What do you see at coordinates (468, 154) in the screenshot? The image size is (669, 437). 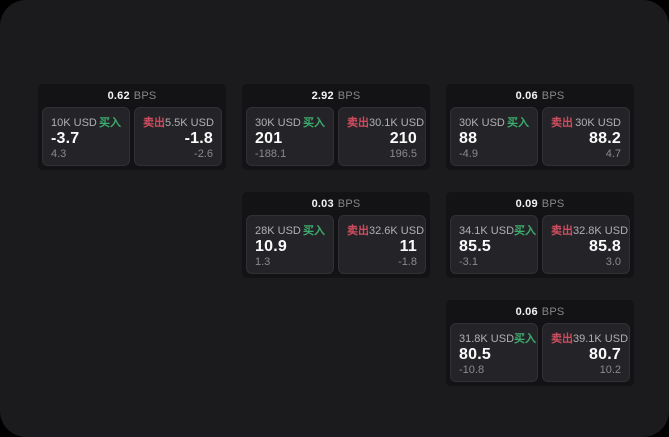 I see `buy-delta: -4.9` at bounding box center [468, 154].